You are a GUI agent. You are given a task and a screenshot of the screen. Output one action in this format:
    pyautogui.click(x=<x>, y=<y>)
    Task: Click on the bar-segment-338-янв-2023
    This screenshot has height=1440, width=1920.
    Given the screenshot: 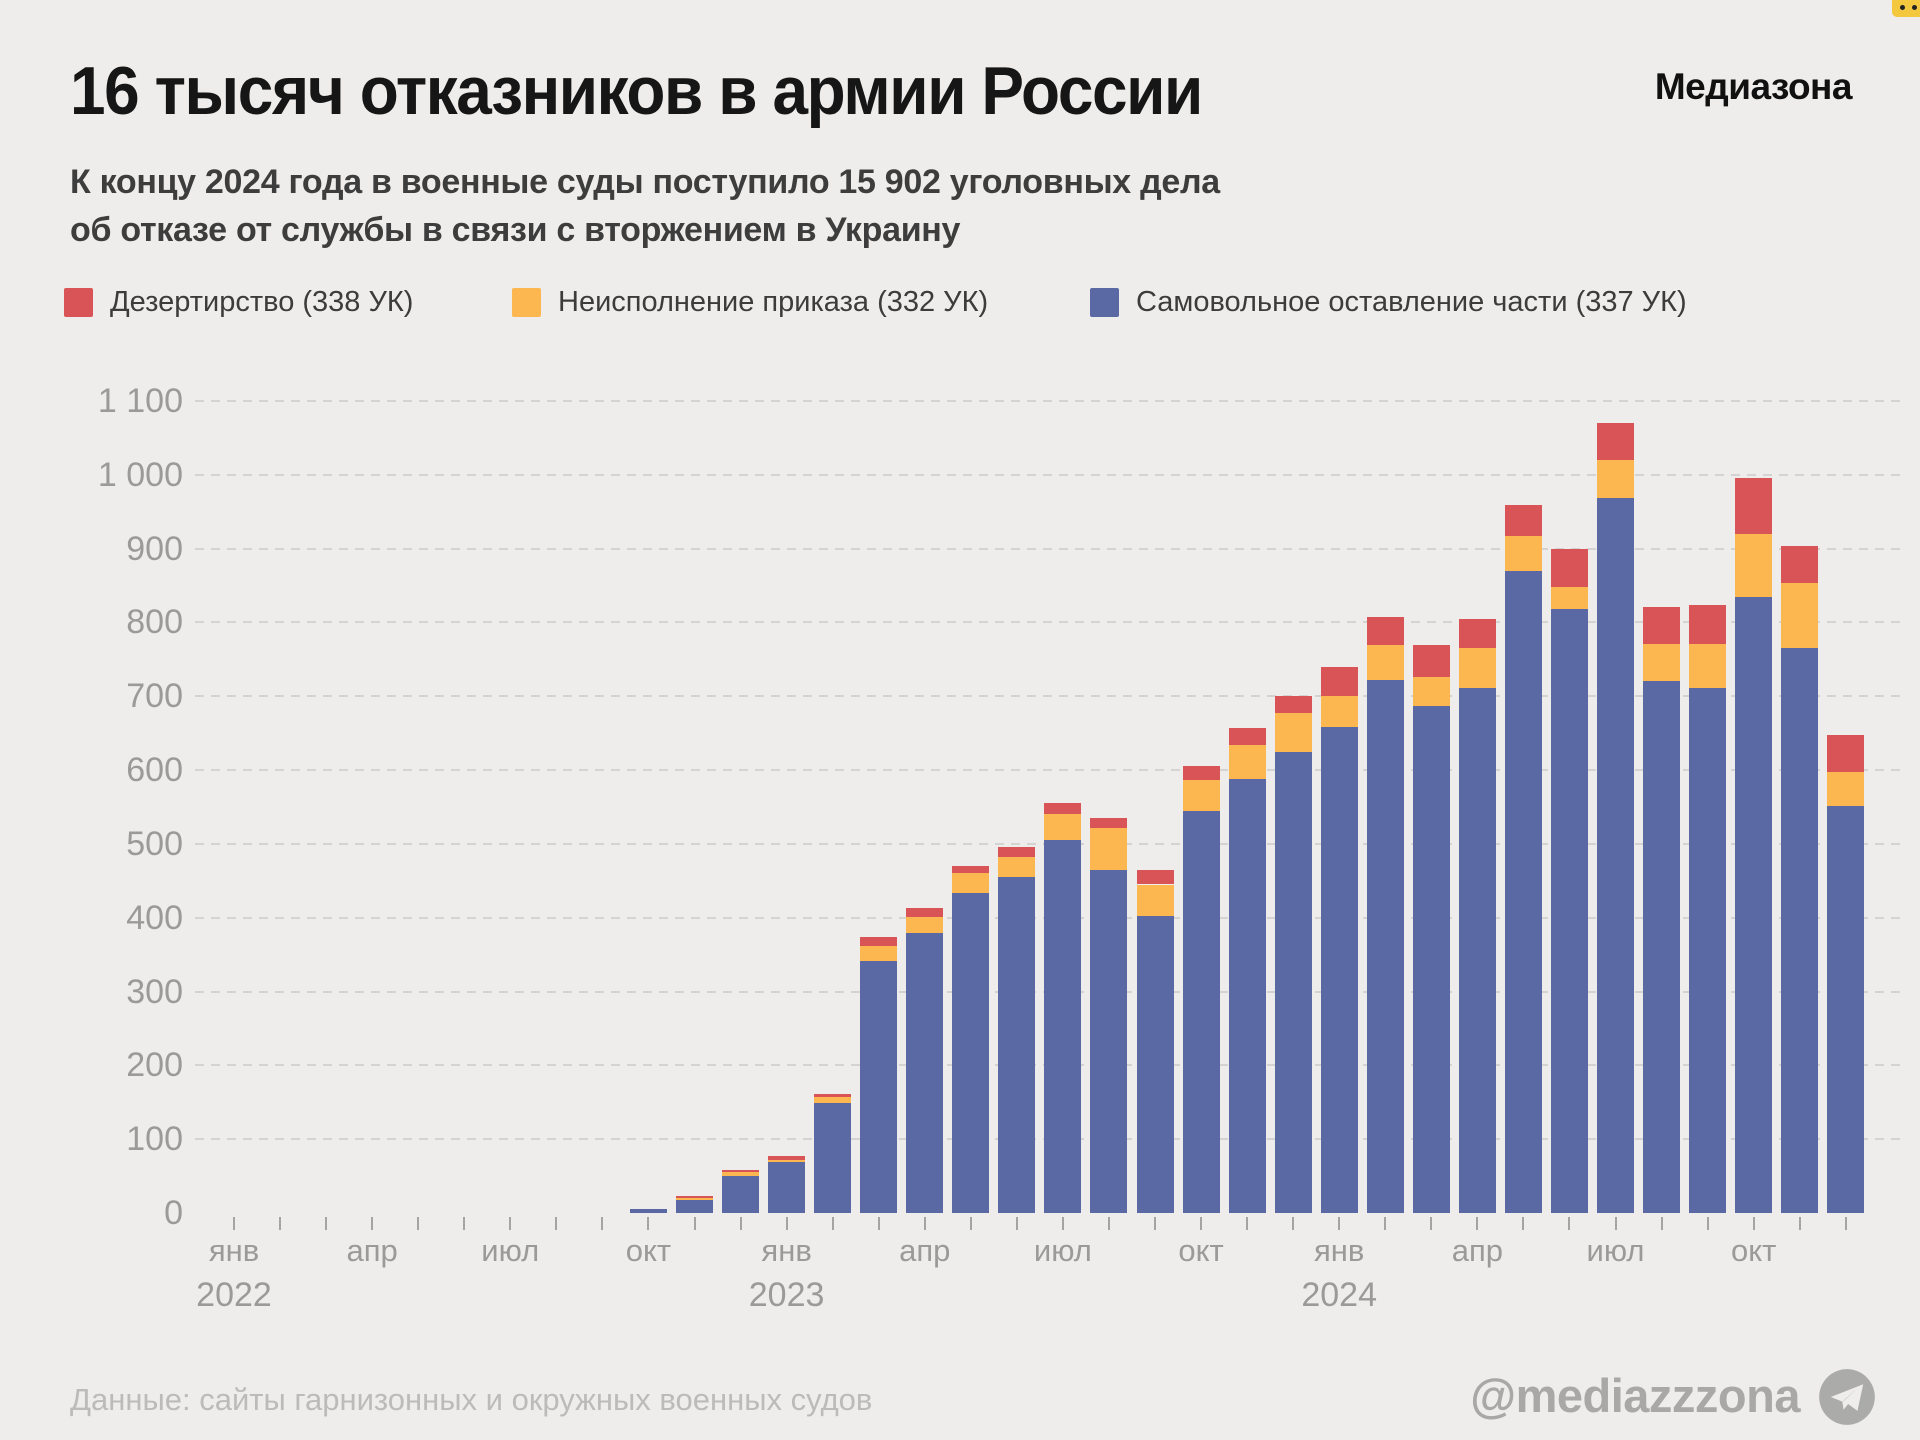 What is the action you would take?
    pyautogui.click(x=787, y=1158)
    